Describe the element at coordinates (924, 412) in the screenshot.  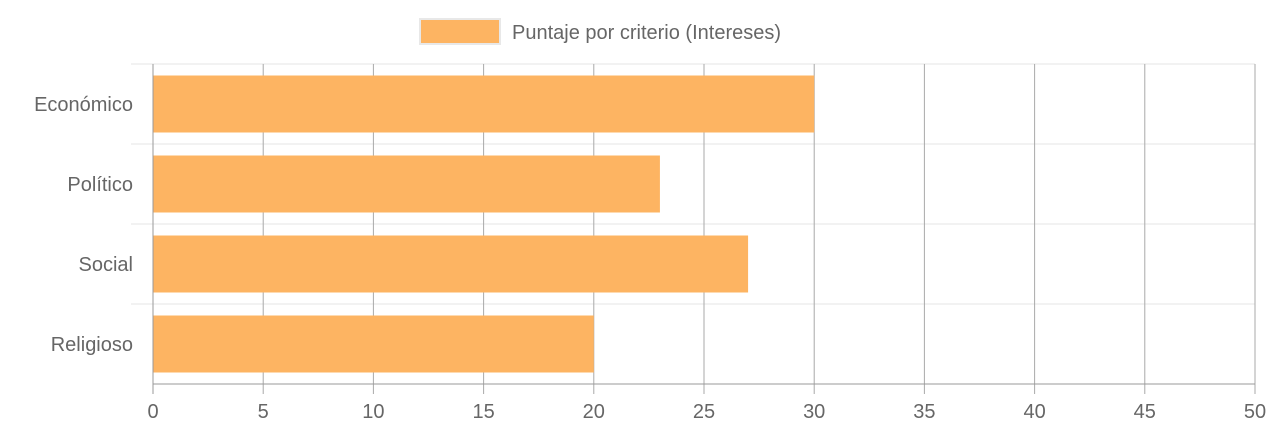
I see `x-tick-label: 35` at that location.